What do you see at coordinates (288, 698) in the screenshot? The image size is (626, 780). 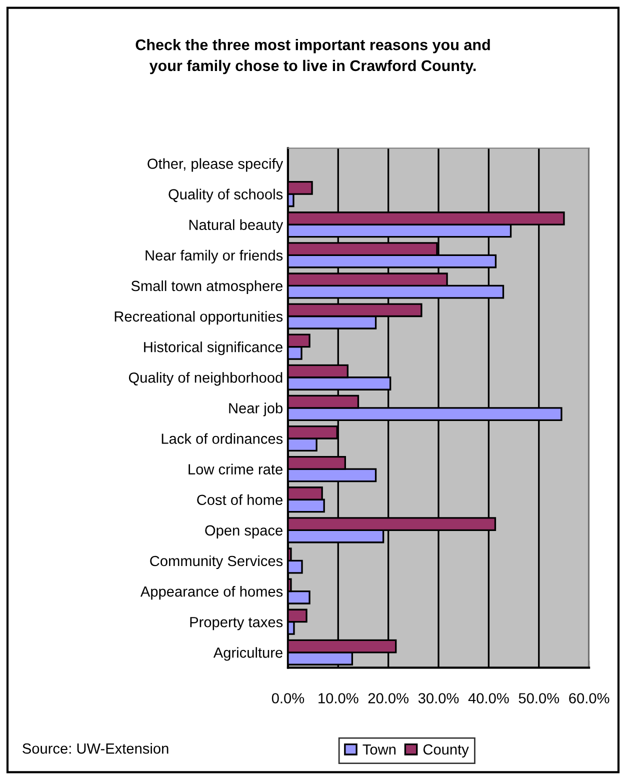 I see `x-tick-label: 0.0%` at bounding box center [288, 698].